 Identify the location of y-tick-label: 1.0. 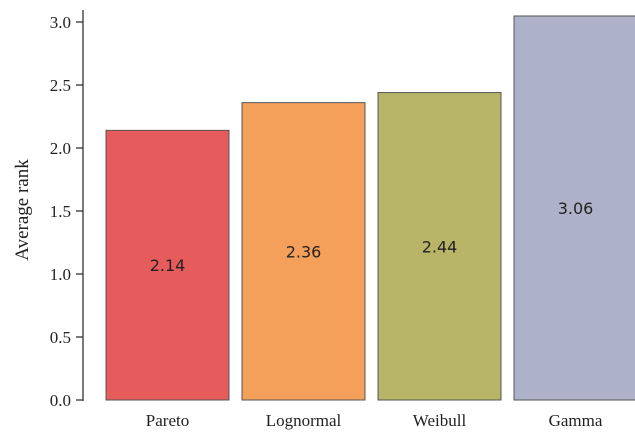
(60, 274).